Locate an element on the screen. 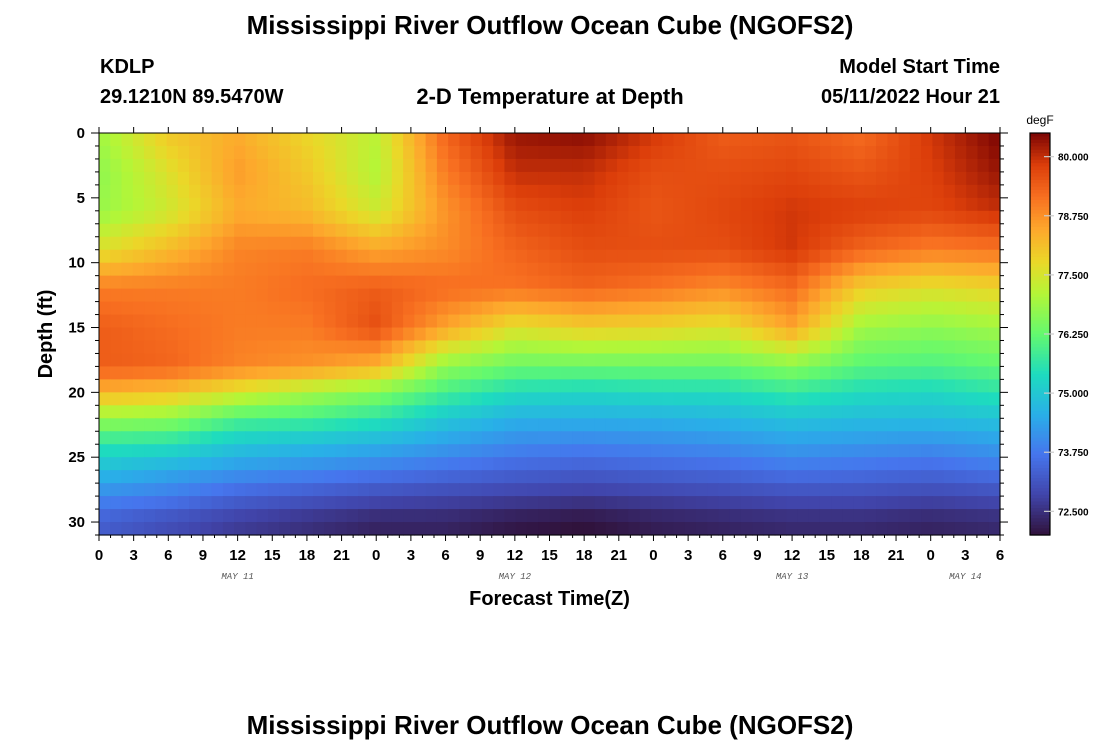  x-tick-label: 6 is located at coordinates (1000, 555).